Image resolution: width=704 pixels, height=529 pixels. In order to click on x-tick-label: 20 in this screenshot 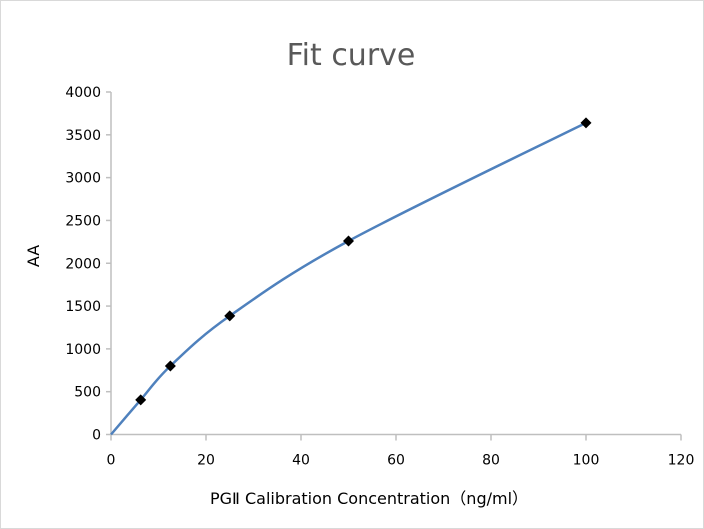, I will do `click(206, 461)`.